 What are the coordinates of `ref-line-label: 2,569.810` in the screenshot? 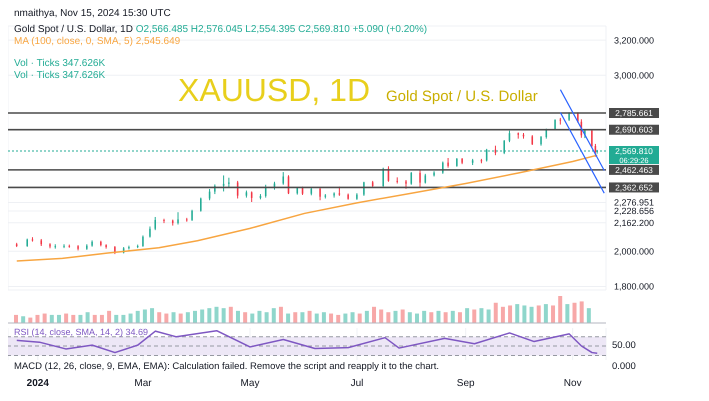 It's located at (634, 151).